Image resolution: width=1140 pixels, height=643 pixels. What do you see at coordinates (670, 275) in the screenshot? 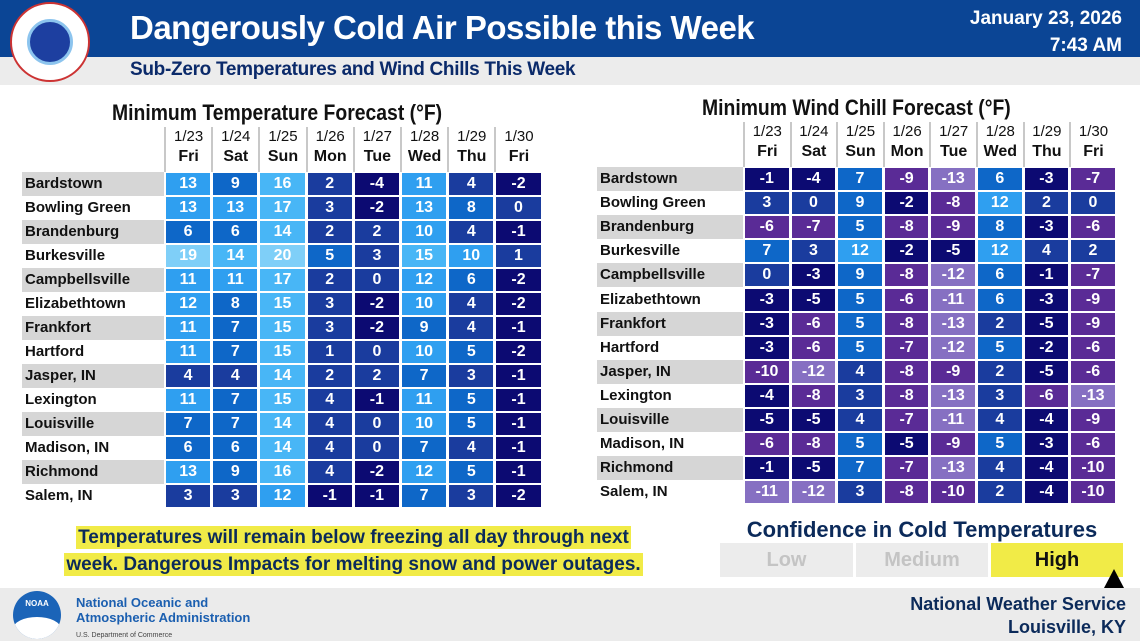
I see `row-label: Campbellsville` at bounding box center [670, 275].